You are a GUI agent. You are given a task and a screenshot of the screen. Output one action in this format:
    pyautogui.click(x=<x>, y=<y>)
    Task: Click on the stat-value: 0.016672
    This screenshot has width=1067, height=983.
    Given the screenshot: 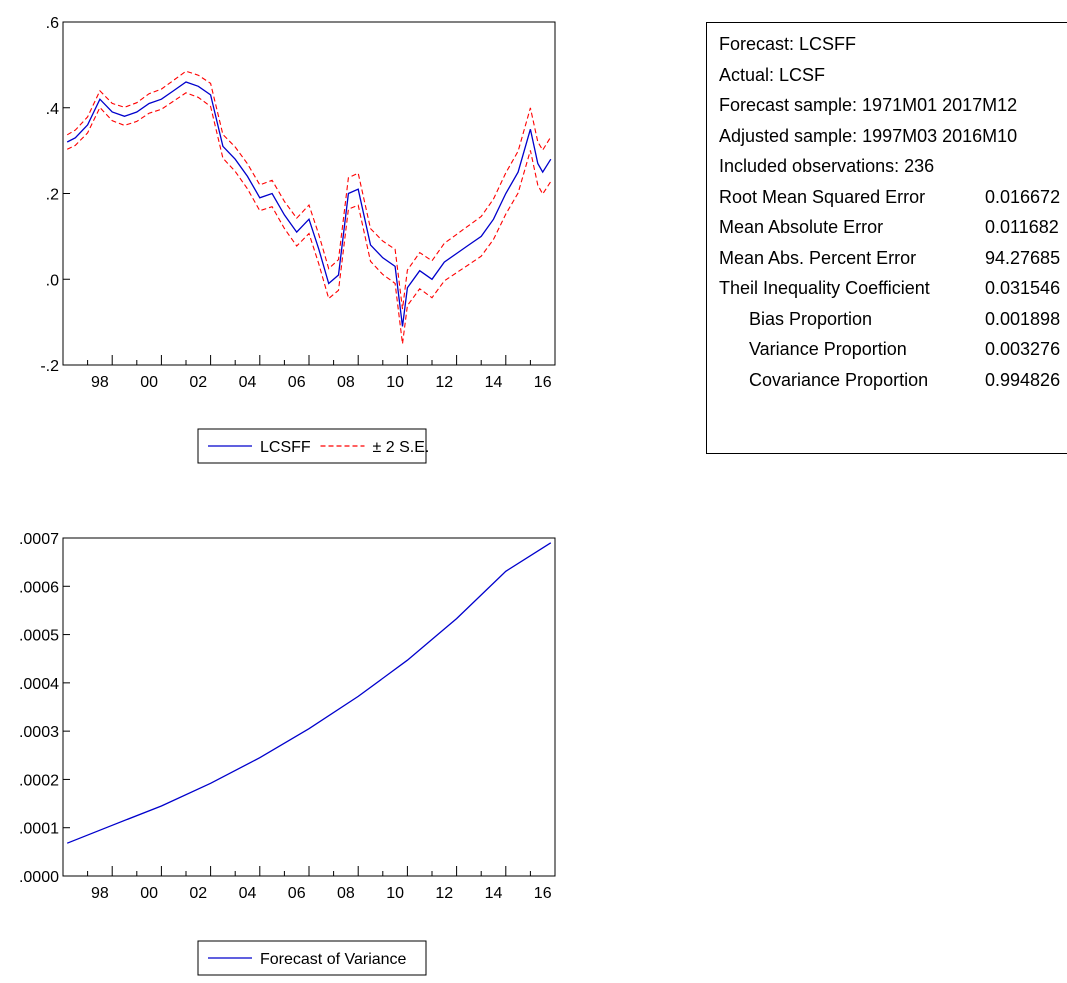 What is the action you would take?
    pyautogui.click(x=1023, y=196)
    